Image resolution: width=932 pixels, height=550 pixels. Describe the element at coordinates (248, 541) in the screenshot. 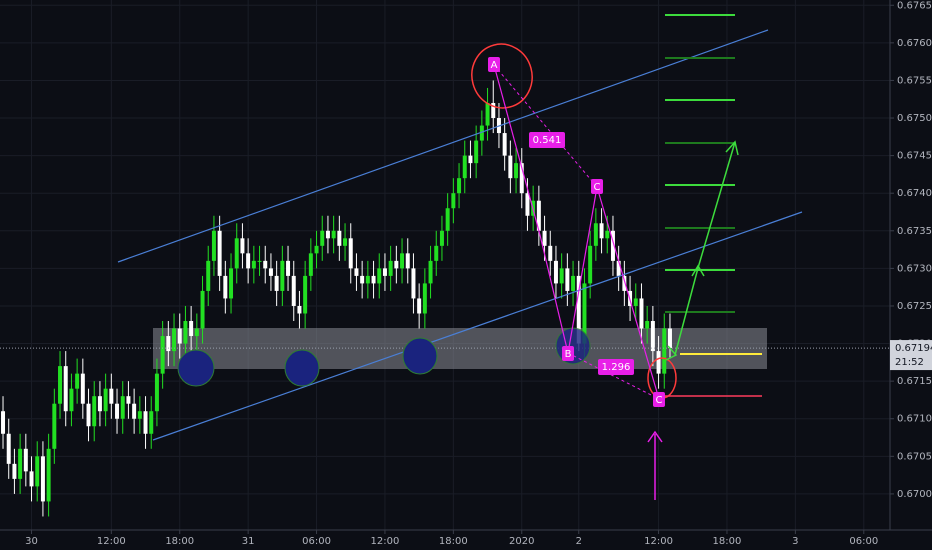

I see `x-tick-label: 31` at that location.